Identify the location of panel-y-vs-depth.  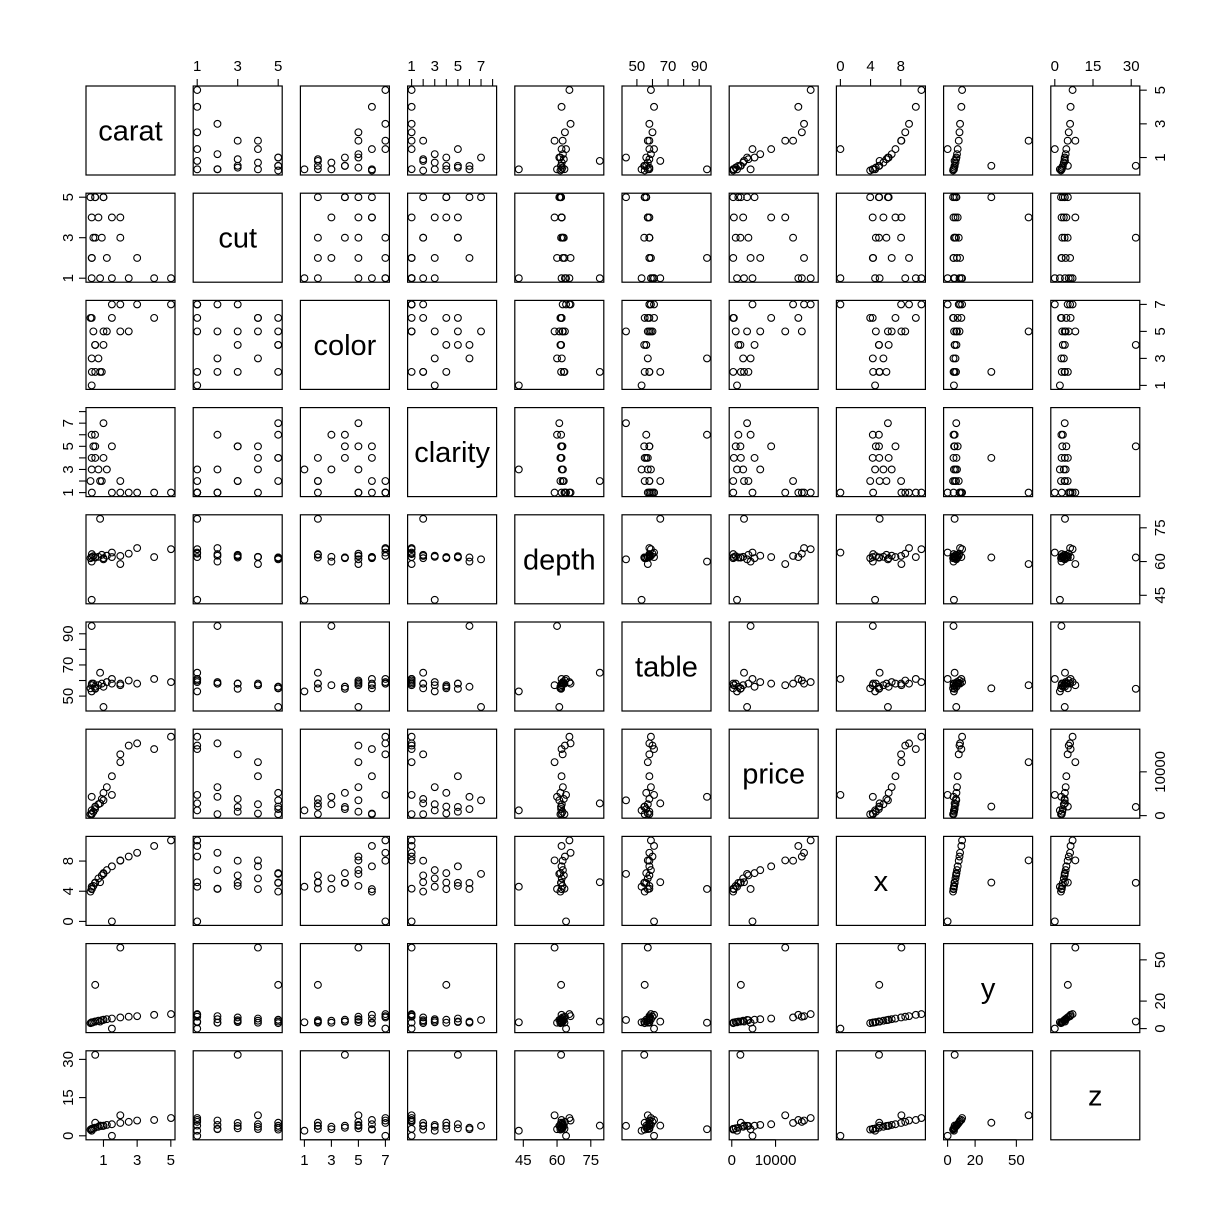
(559, 988).